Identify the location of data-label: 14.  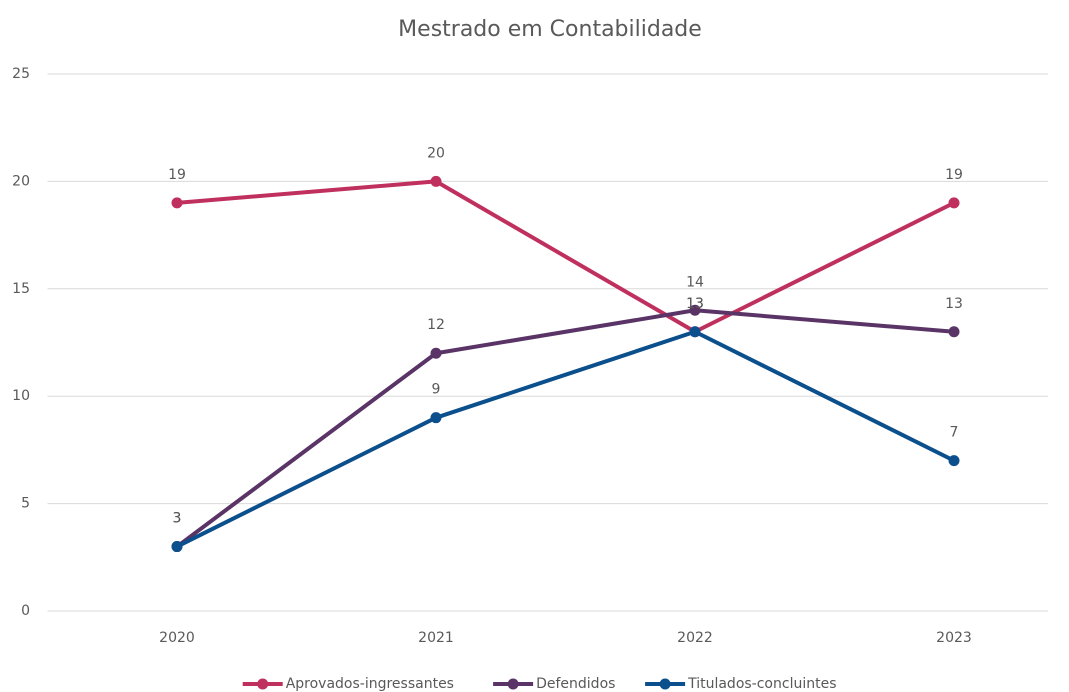
(695, 282).